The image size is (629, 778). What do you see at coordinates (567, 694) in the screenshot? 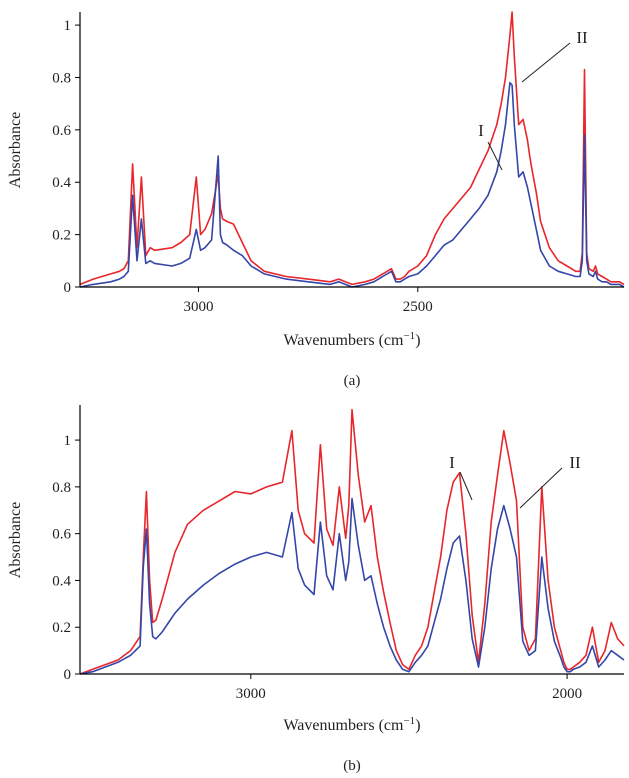
I see `x-tick-label: 2000` at bounding box center [567, 694].